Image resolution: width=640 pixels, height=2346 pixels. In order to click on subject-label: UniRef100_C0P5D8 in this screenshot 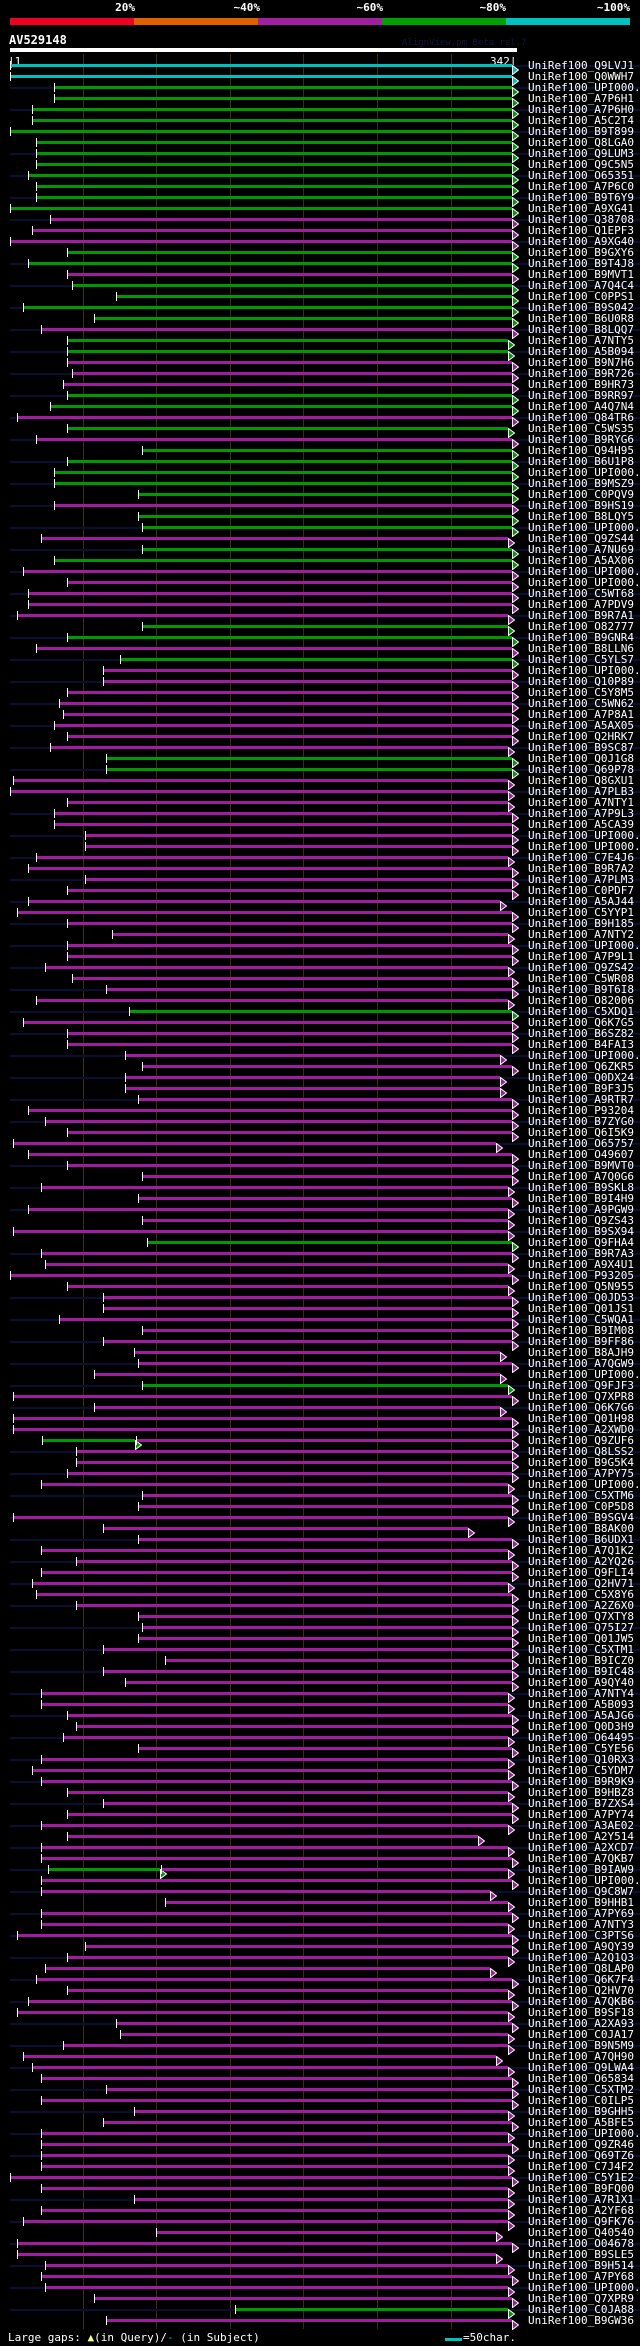, I will do `click(581, 1506)`.